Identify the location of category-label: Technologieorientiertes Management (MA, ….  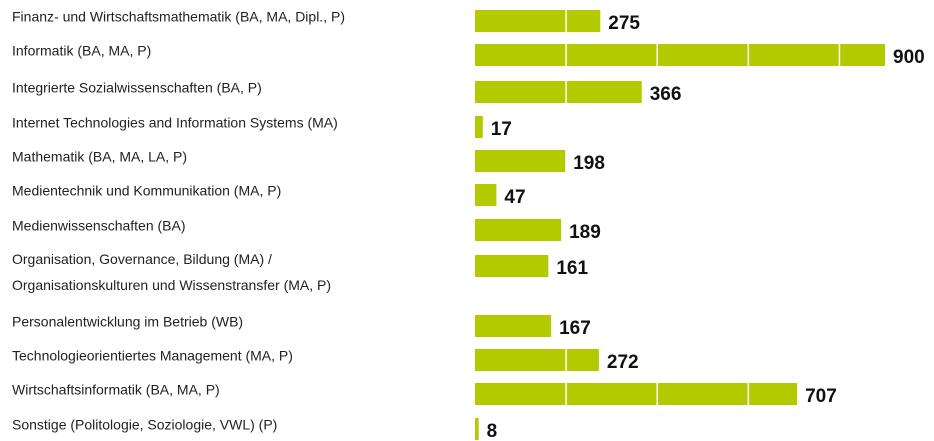
(152, 356).